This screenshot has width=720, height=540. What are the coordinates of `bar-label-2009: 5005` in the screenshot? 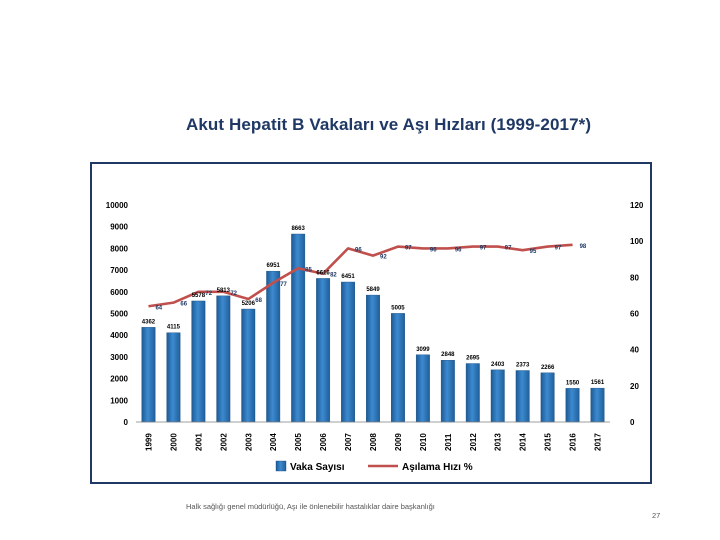 It's located at (398, 308).